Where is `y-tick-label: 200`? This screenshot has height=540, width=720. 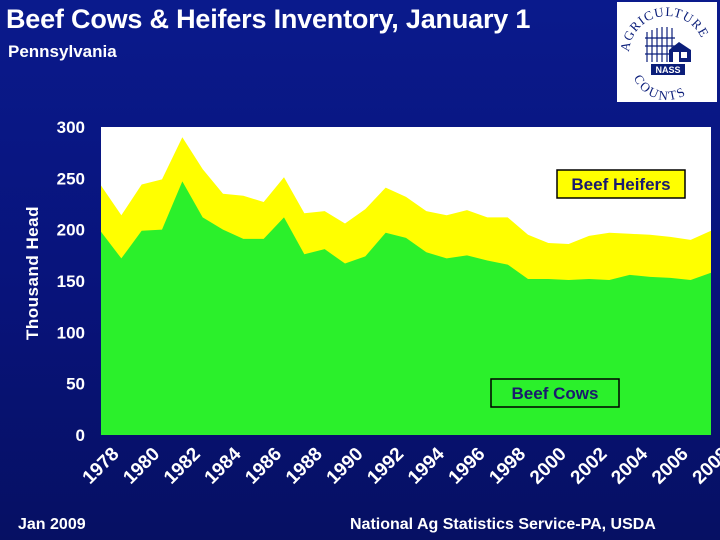 y-tick-label: 200 is located at coordinates (71, 230).